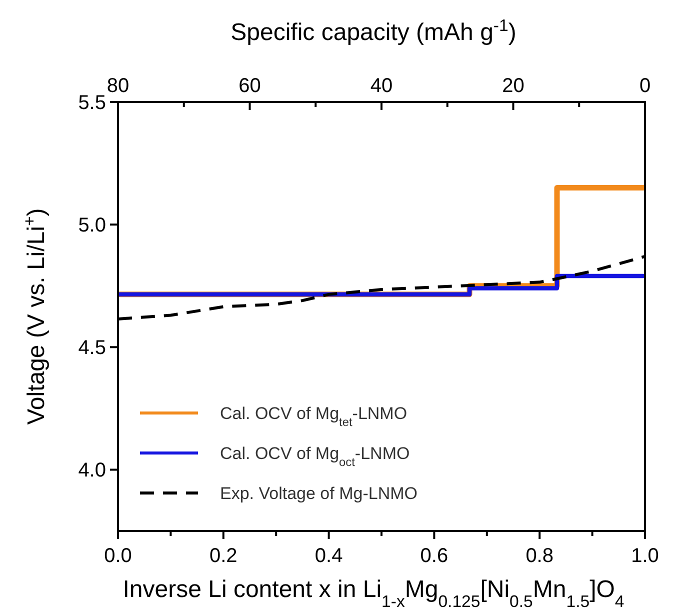 Image resolution: width=692 pixels, height=611 pixels. Describe the element at coordinates (118, 556) in the screenshot. I see `x-tick-label: 0.0` at that location.